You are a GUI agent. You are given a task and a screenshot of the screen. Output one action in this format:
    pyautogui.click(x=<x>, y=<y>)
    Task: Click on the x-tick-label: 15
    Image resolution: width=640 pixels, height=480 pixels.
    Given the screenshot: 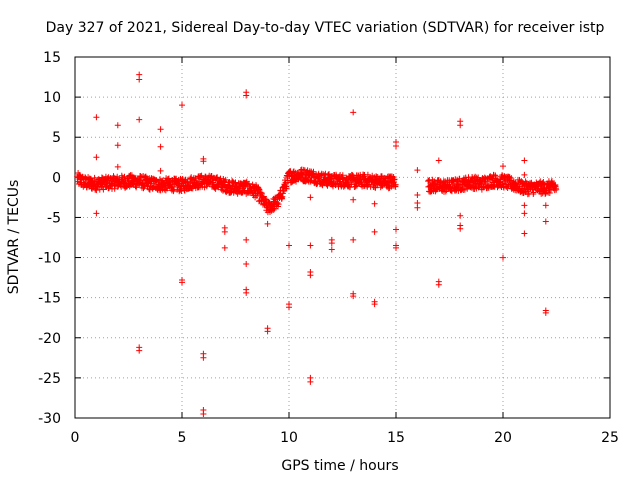 What is the action you would take?
    pyautogui.click(x=396, y=438)
    